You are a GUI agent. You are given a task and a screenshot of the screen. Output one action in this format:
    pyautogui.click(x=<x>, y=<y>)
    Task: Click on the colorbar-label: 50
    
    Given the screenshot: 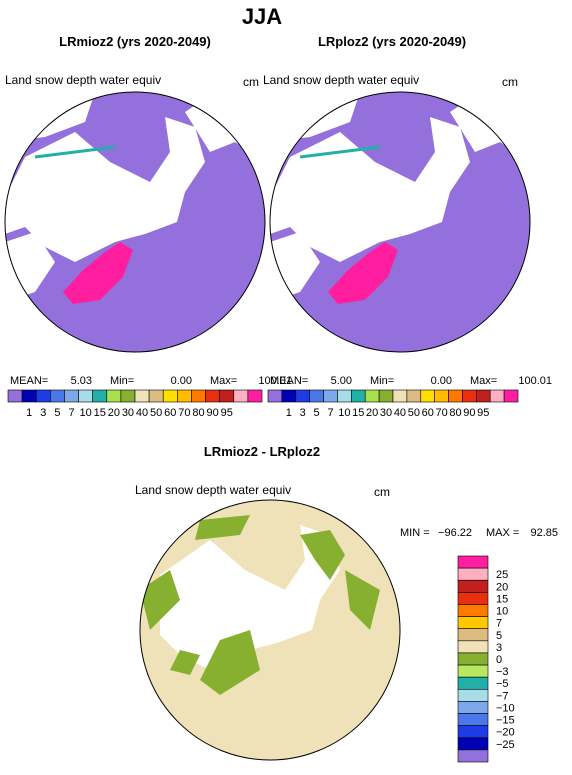 What is the action you would take?
    pyautogui.click(x=156, y=413)
    